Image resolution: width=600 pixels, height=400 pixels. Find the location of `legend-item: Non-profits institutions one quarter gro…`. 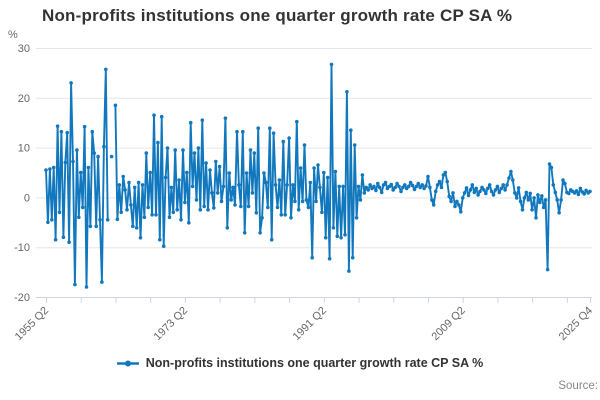

legend-item: Non-profits institutions one quarter gro… is located at coordinates (300, 363).